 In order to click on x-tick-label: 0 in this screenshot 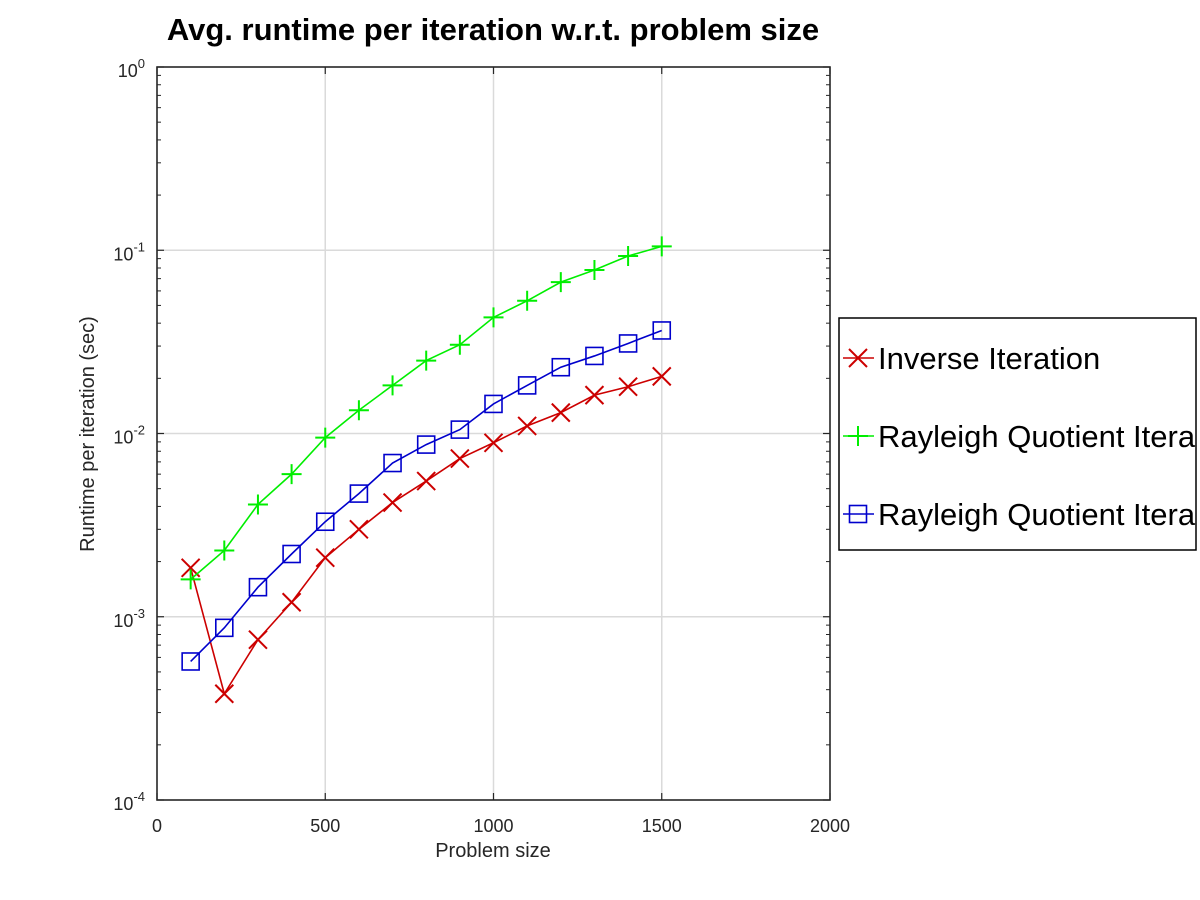, I will do `click(157, 826)`.